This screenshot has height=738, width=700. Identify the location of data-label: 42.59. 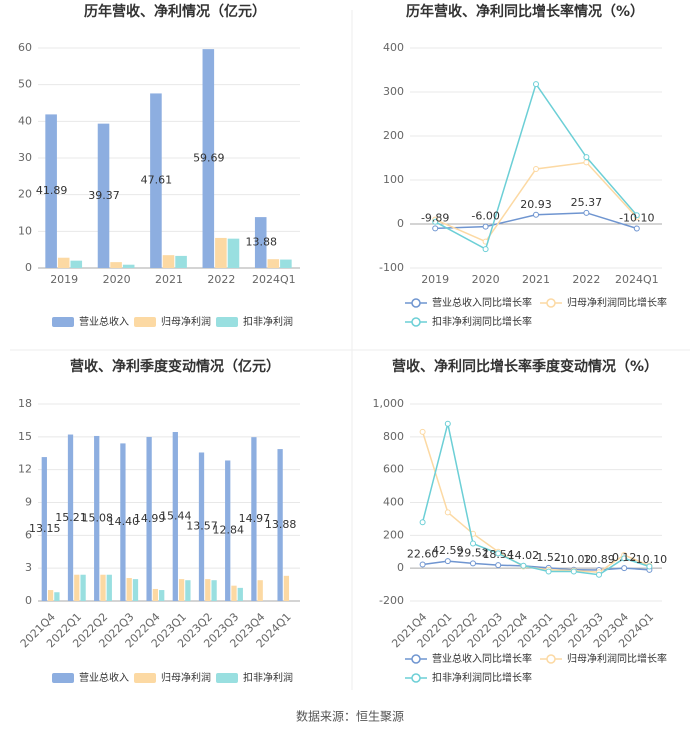
(448, 550).